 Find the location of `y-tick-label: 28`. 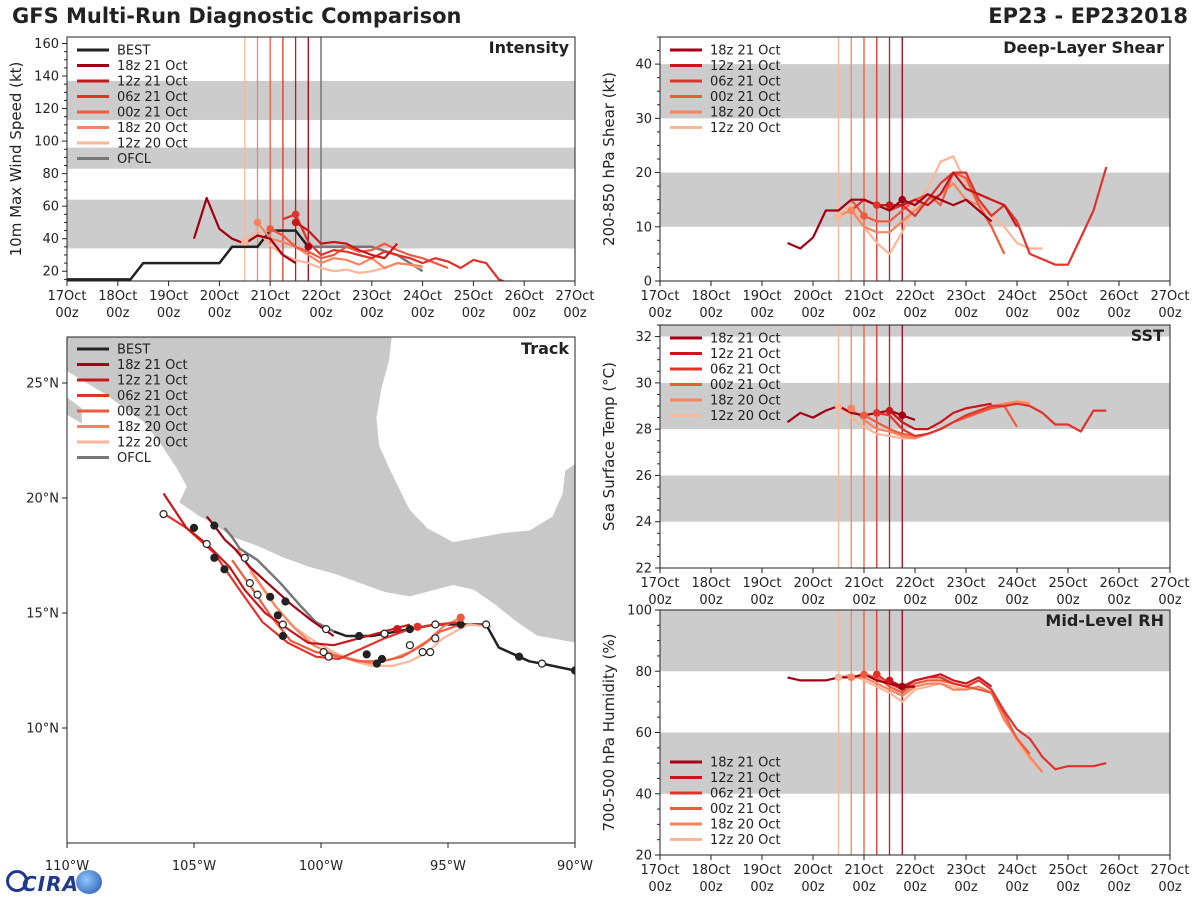

y-tick-label: 28 is located at coordinates (643, 430).